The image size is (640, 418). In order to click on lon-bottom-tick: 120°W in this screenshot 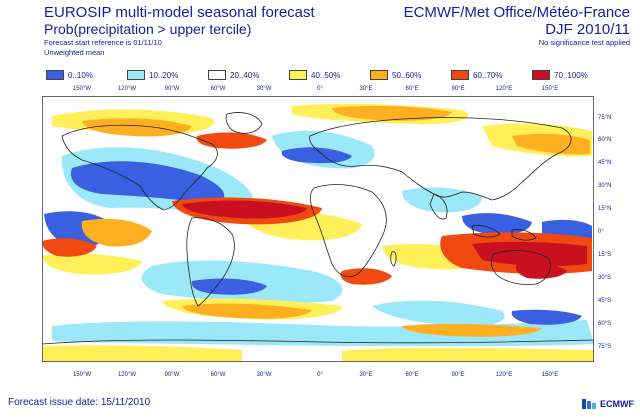, I will do `click(127, 375)`.